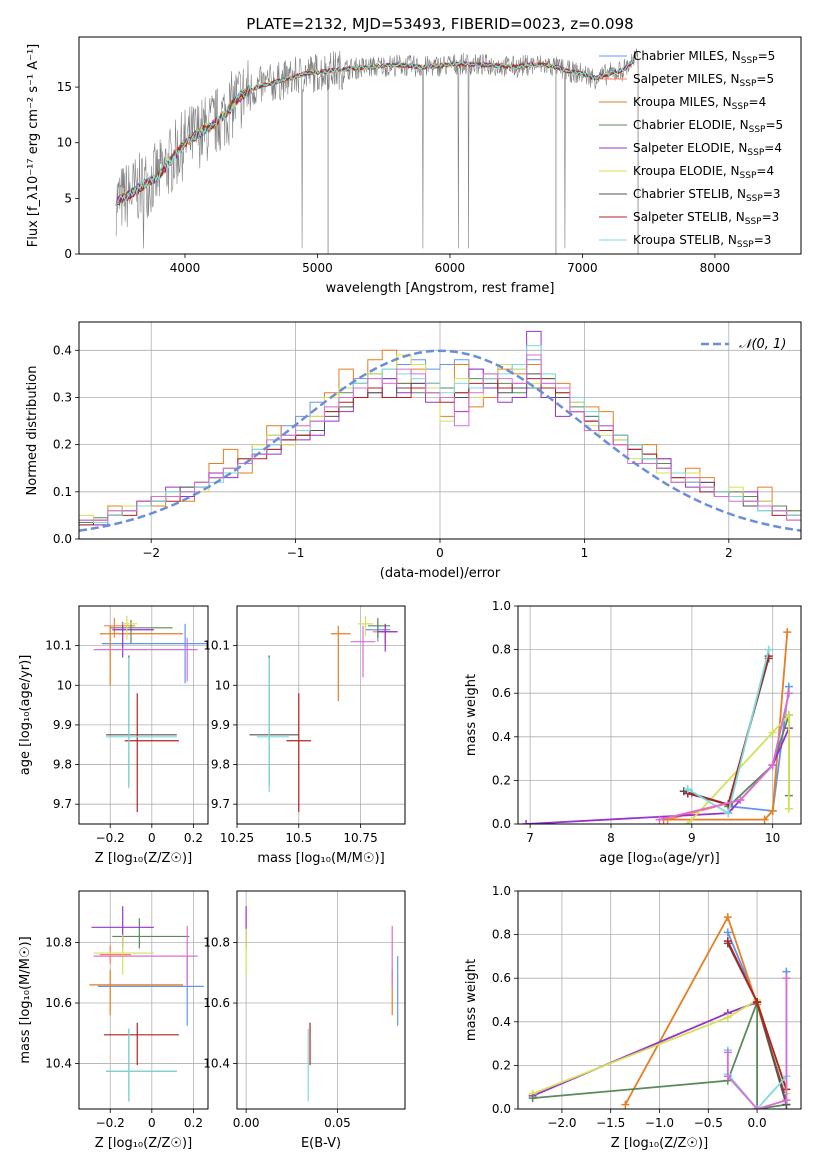 This screenshot has height=1170, width=819. Describe the element at coordinates (320, 858) in the screenshot. I see `x-axis-label: mass [log₁₀(M/M☉)]` at that location.